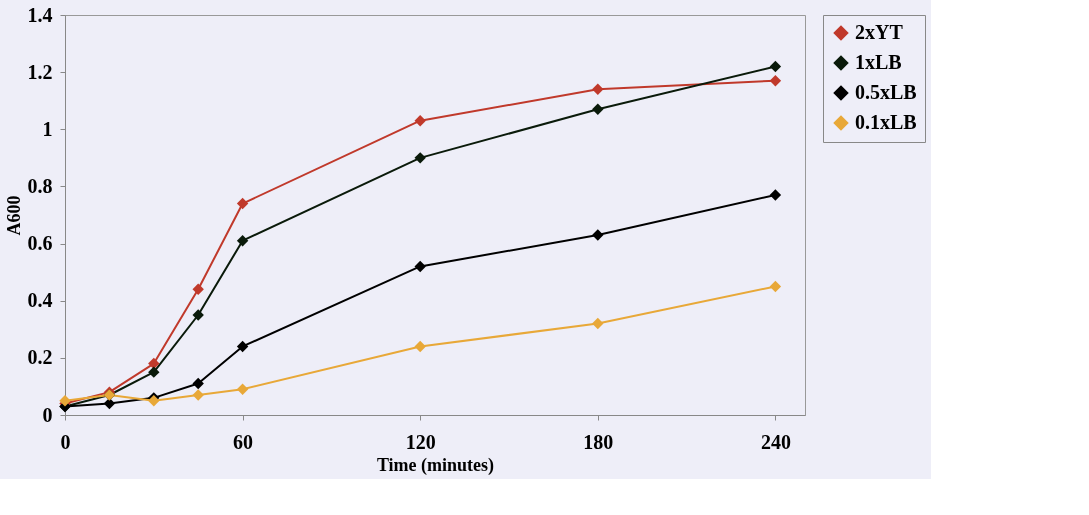 Image resolution: width=1089 pixels, height=515 pixels. What do you see at coordinates (598, 441) in the screenshot?
I see `x-tick-label: 180` at bounding box center [598, 441].